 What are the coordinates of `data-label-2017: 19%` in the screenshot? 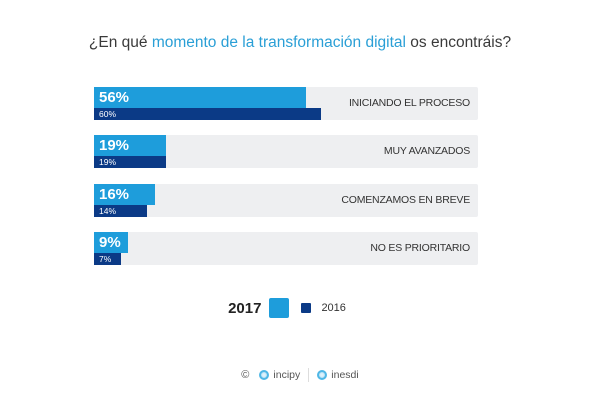 It's located at (114, 145).